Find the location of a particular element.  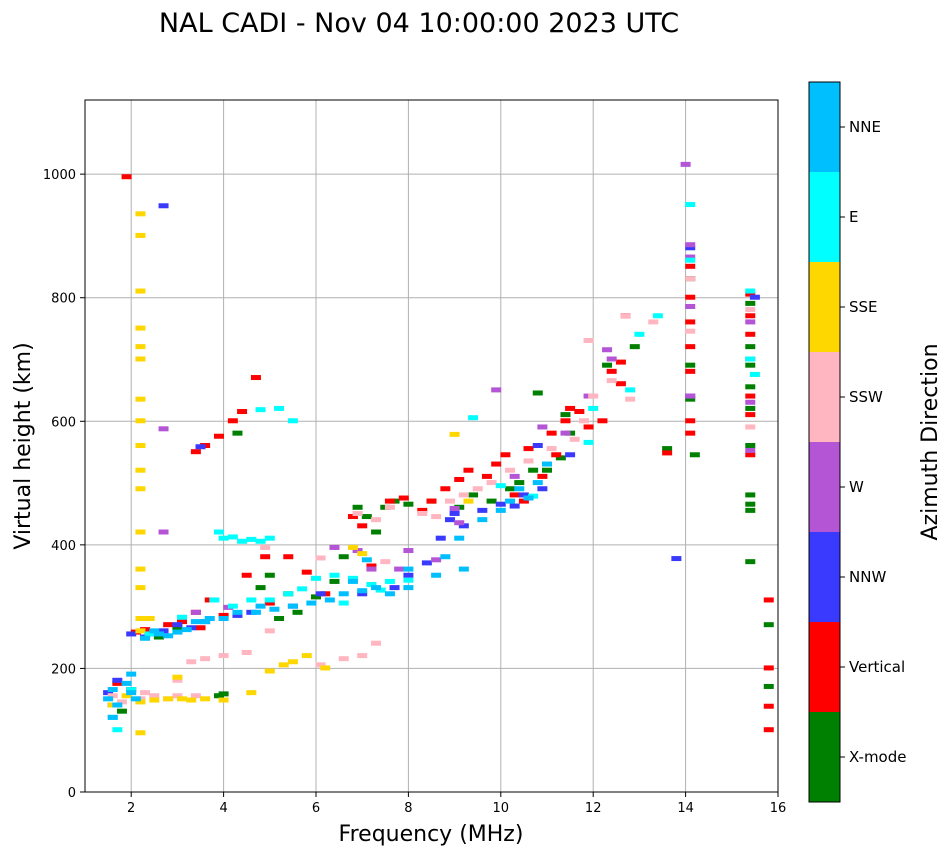

x-axis-ticks: 2 4 6 8 10 12 14 16 is located at coordinates (456, 804).